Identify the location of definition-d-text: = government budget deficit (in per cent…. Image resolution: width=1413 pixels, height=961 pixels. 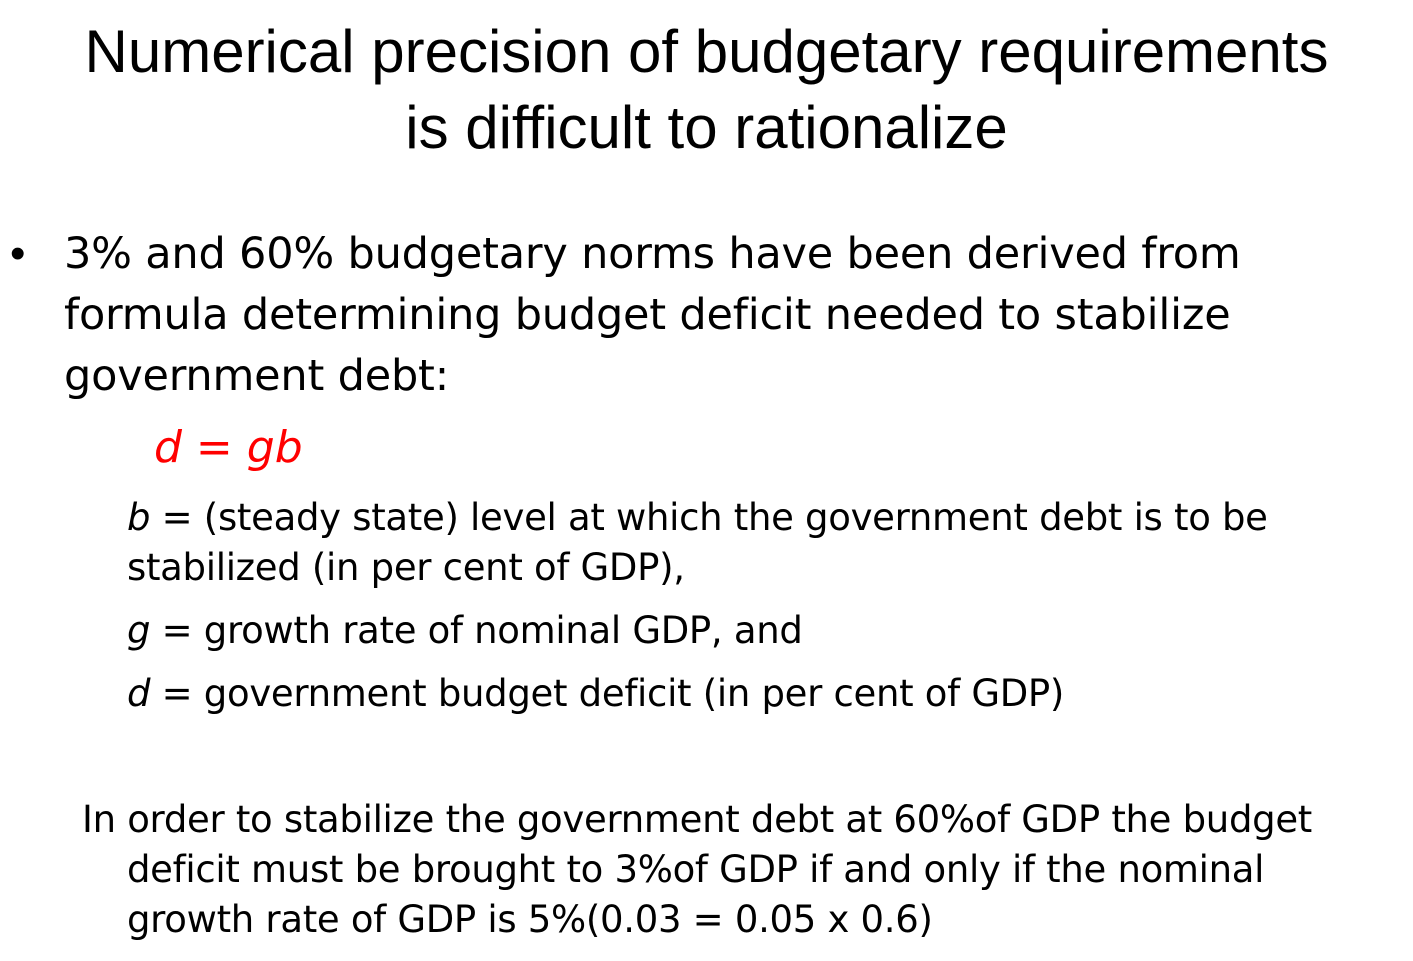
(607, 693).